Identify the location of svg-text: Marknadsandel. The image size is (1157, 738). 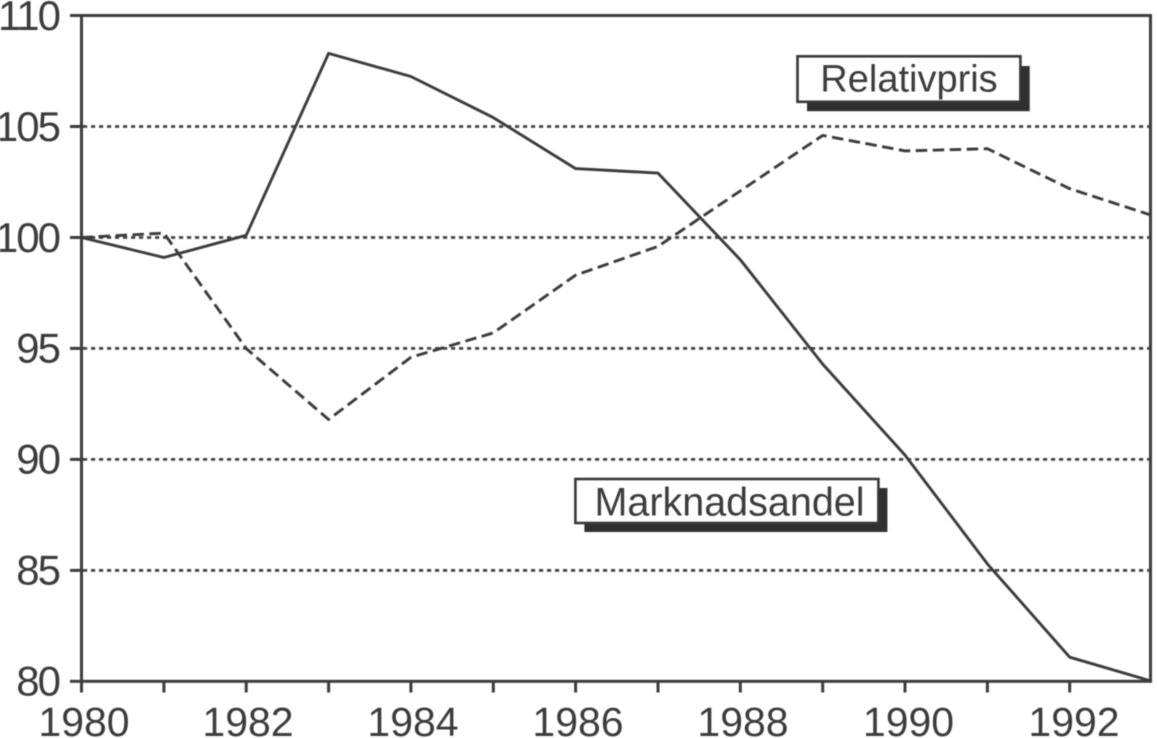
(729, 503).